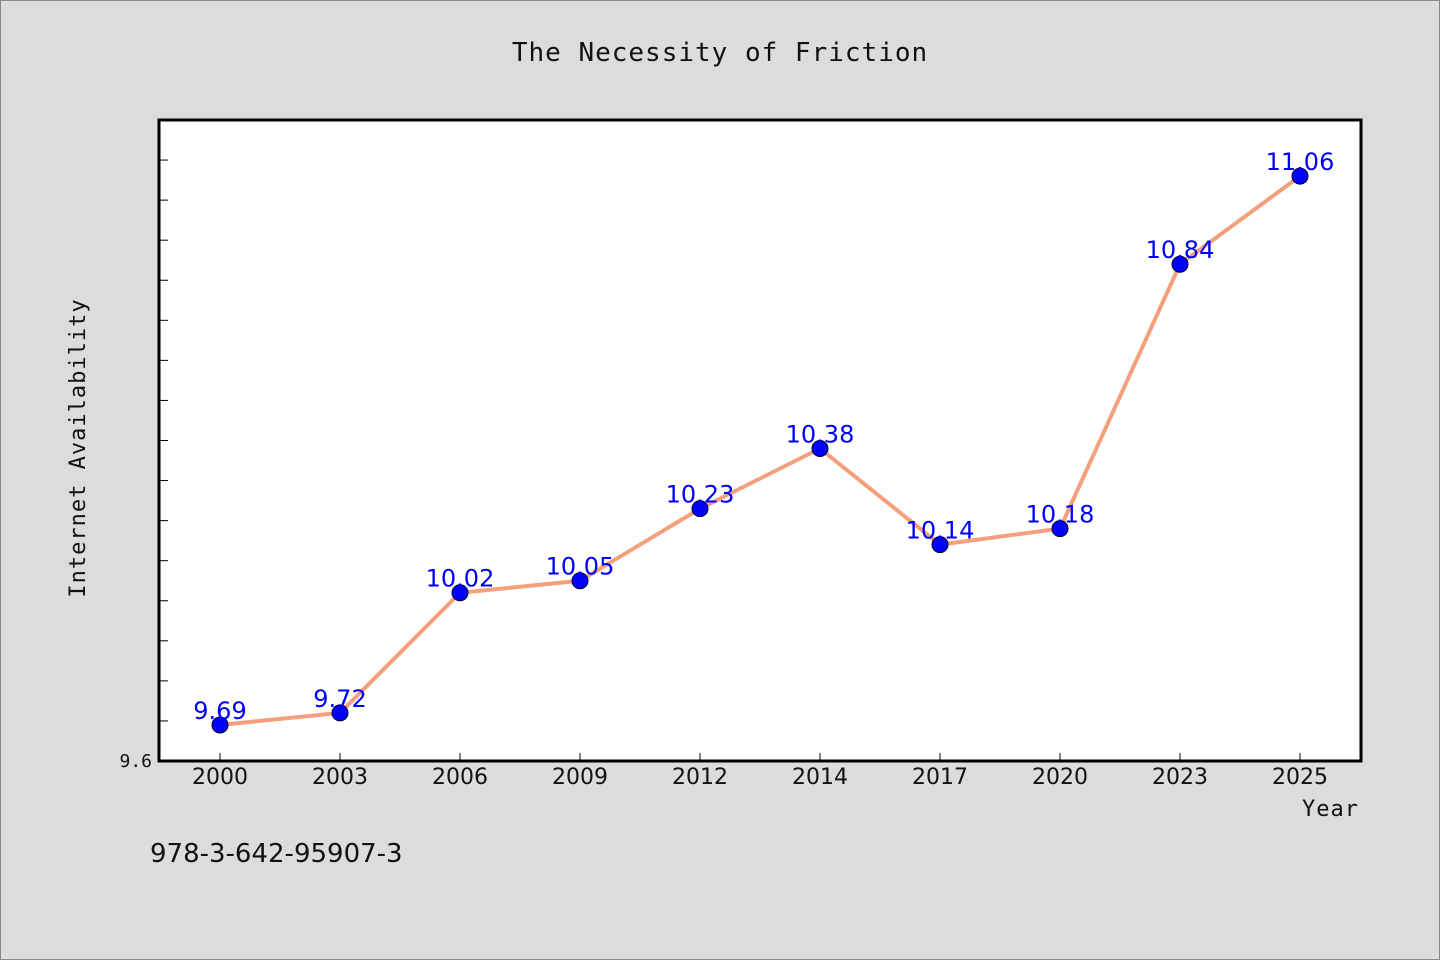  I want to click on data-label: 10.84, so click(1180, 250).